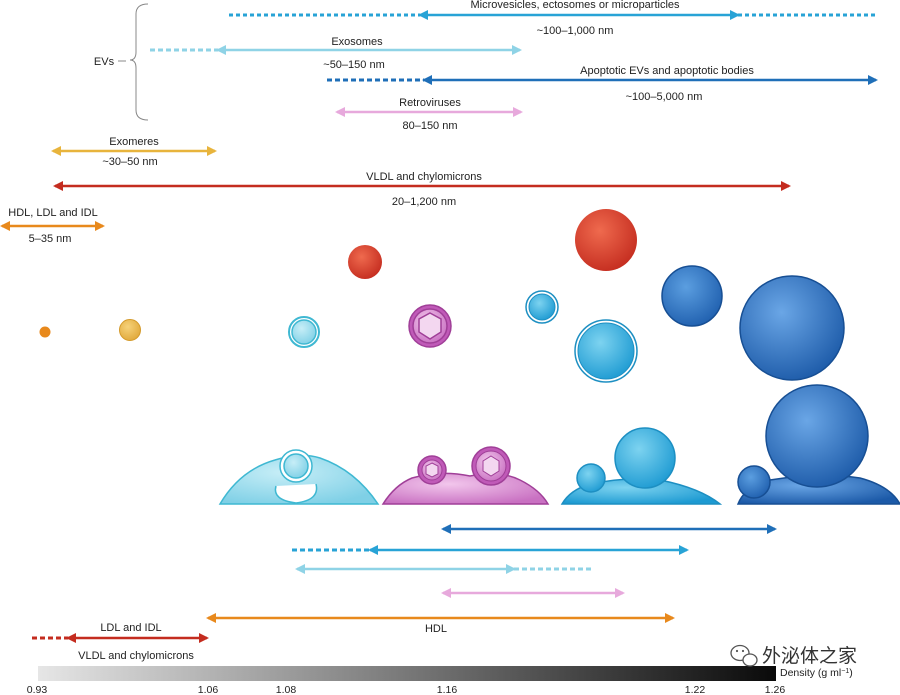 Image resolution: width=900 pixels, height=695 pixels. I want to click on retroviruses-range: 80–150 nm, so click(429, 126).